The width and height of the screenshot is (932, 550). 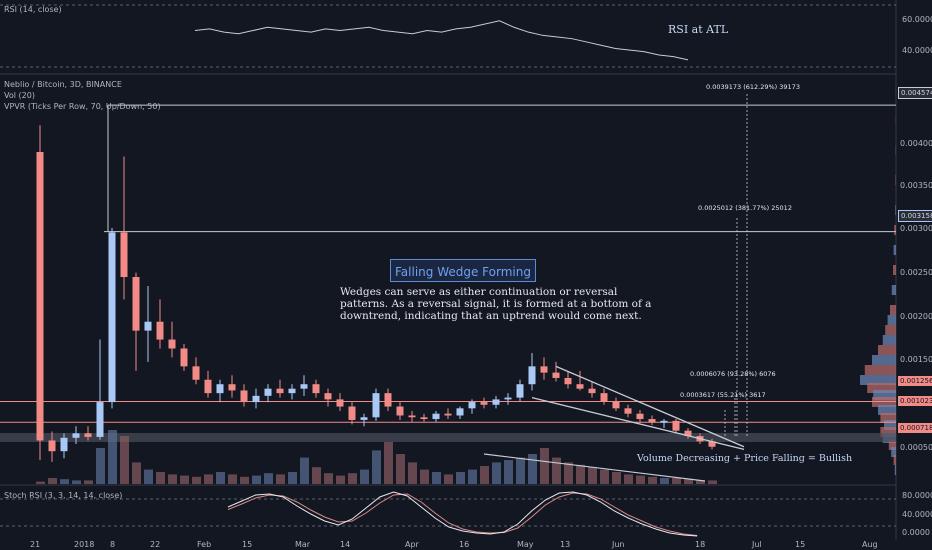 What do you see at coordinates (917, 514) in the screenshot?
I see `stoch-tick-40: 40.0000` at bounding box center [917, 514].